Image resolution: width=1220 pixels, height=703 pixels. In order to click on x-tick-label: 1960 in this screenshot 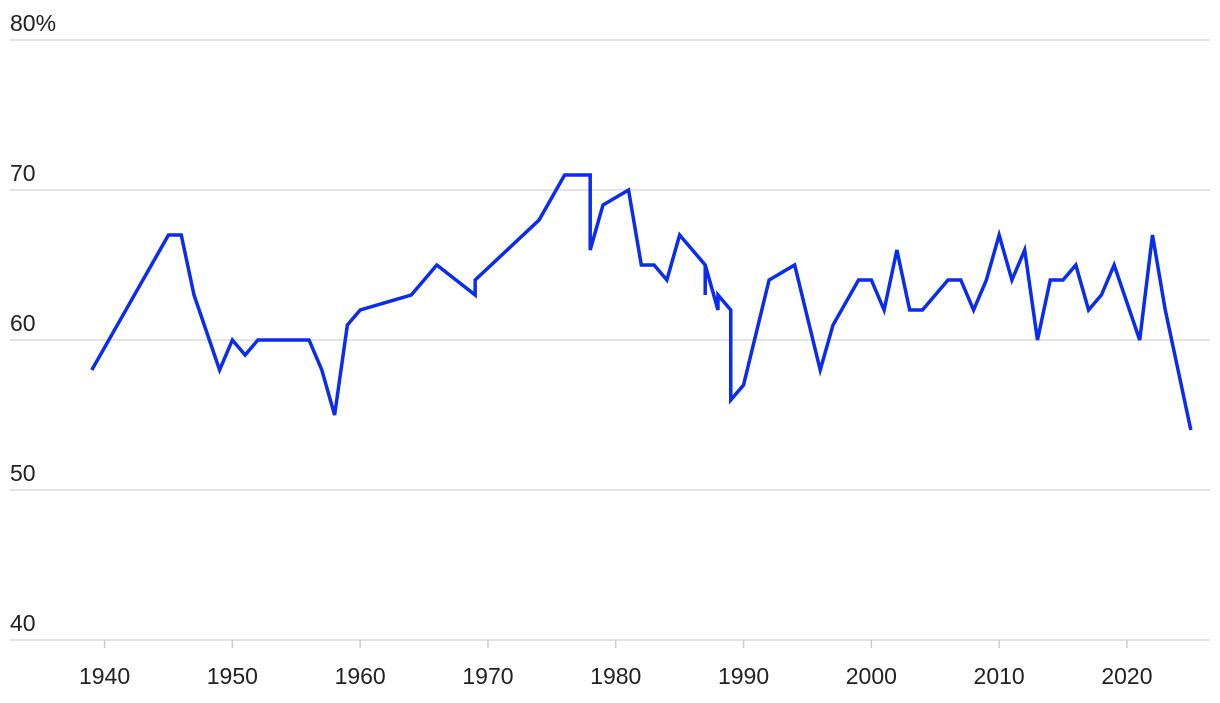, I will do `click(360, 676)`.